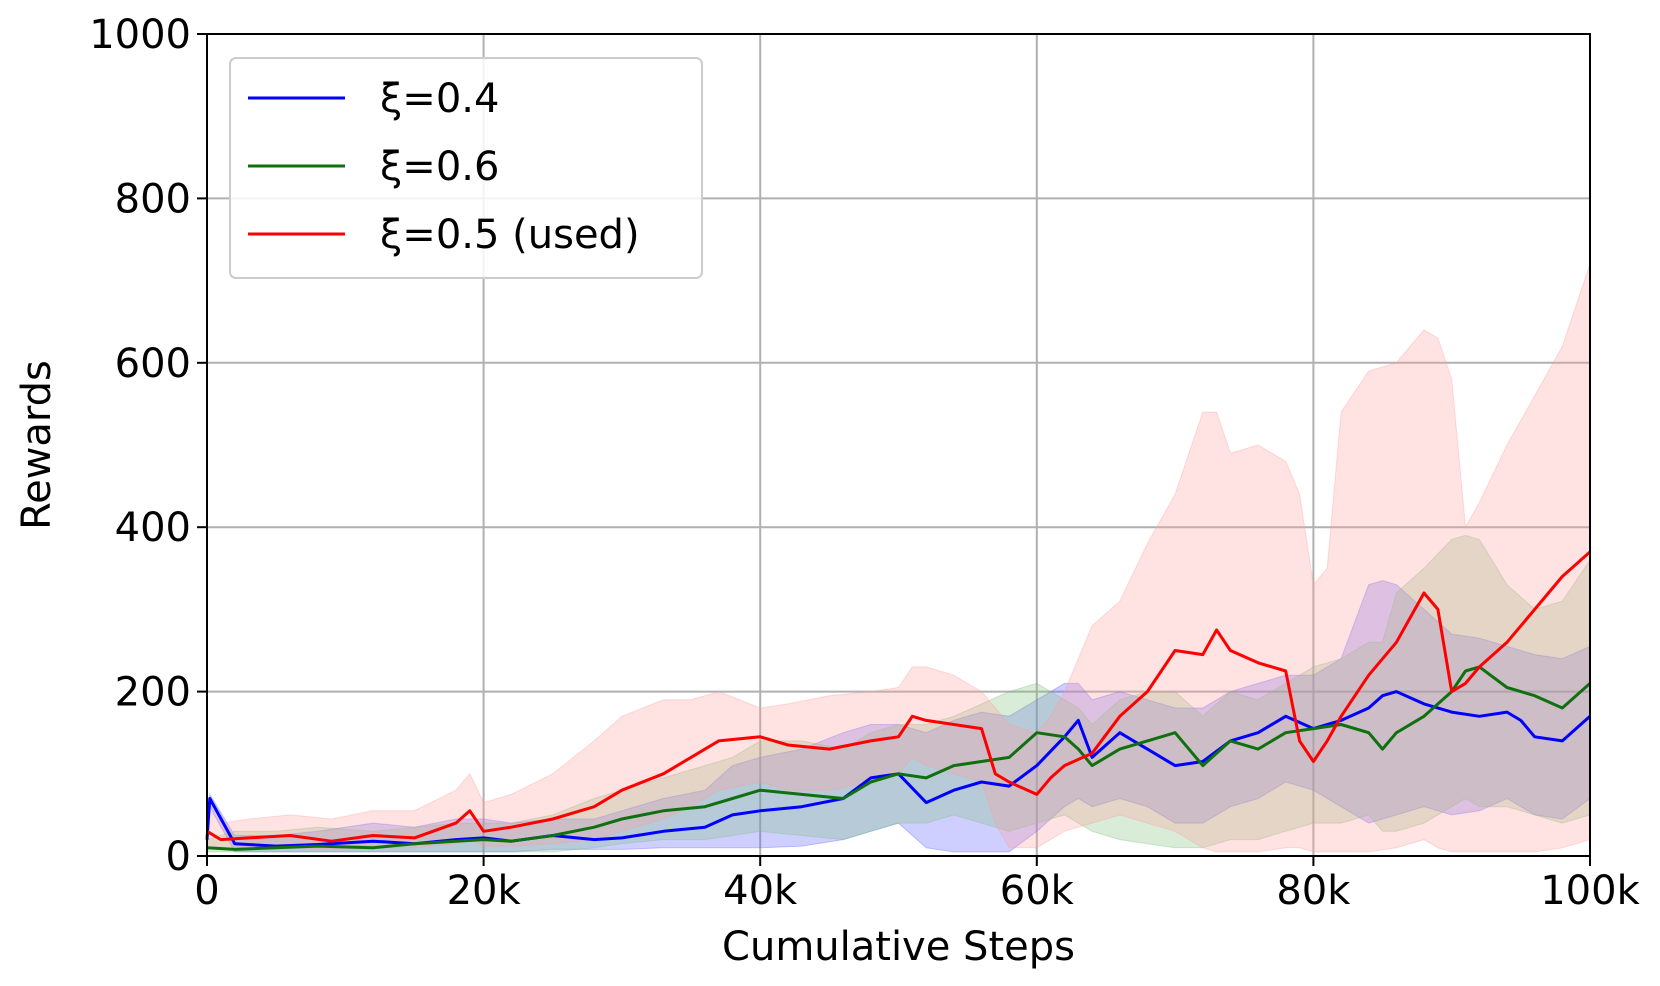  What do you see at coordinates (140, 35) in the screenshot?
I see `y-tick-label-5: 1000` at bounding box center [140, 35].